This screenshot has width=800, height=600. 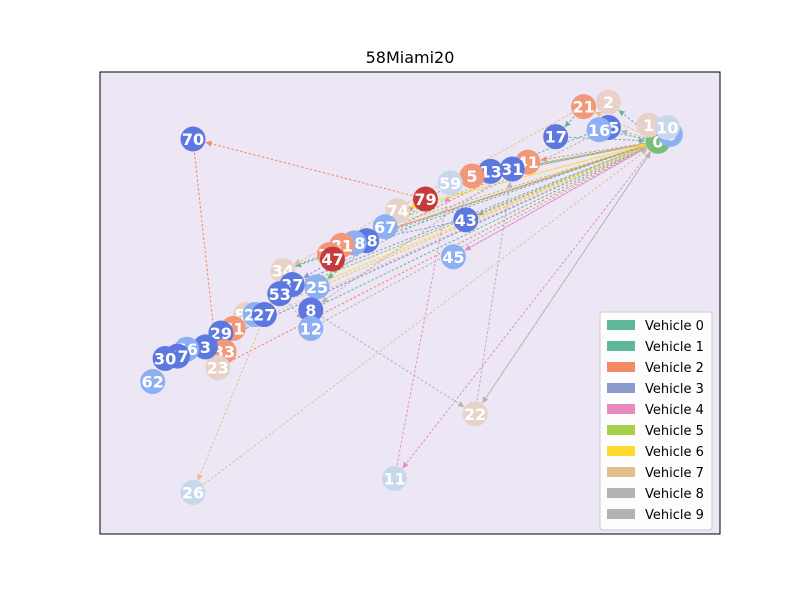 I want to click on node-label: 11, so click(x=394, y=479).